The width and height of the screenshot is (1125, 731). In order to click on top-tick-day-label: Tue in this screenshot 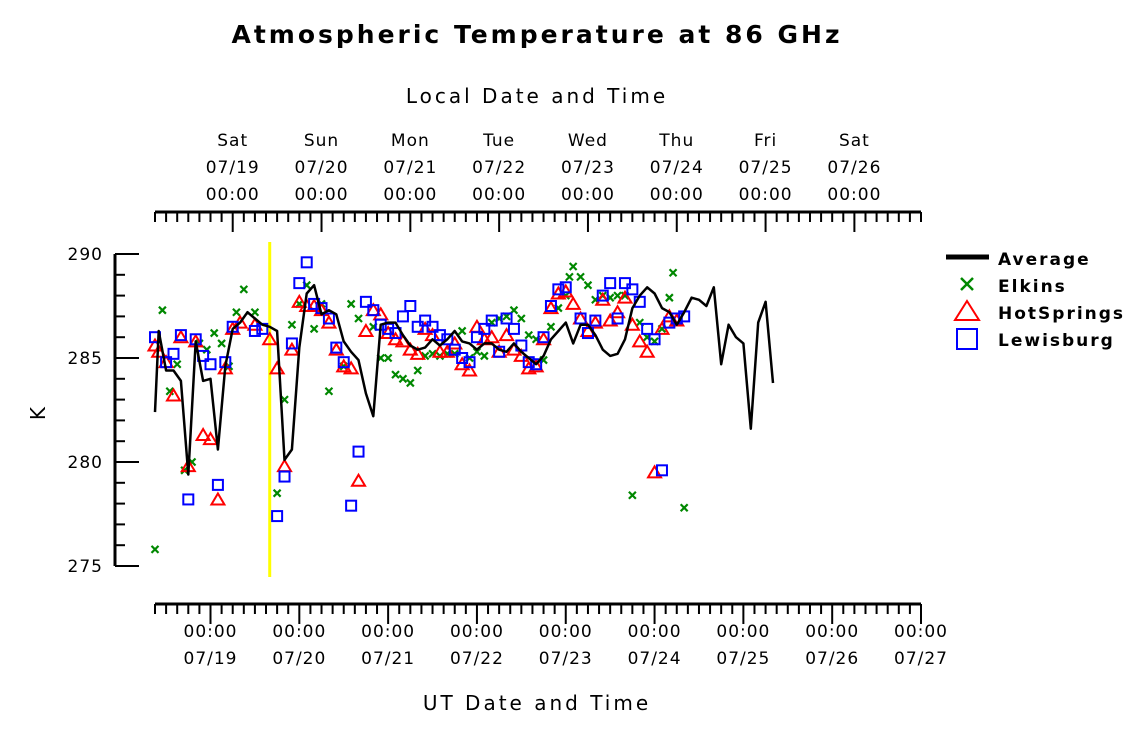, I will do `click(498, 141)`.